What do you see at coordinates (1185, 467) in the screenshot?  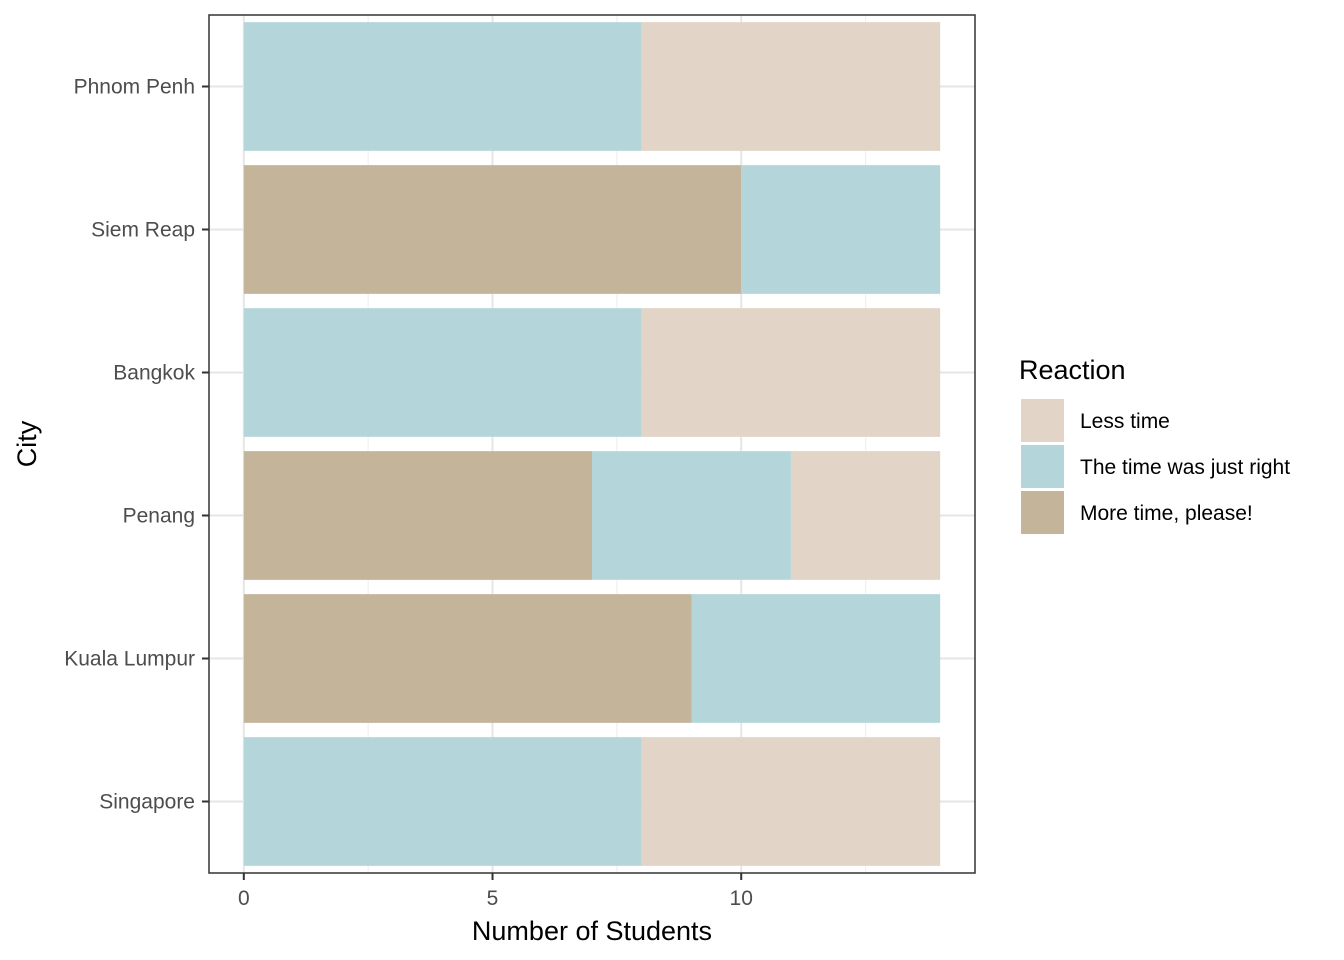 I see `legend-label: The time was just right` at bounding box center [1185, 467].